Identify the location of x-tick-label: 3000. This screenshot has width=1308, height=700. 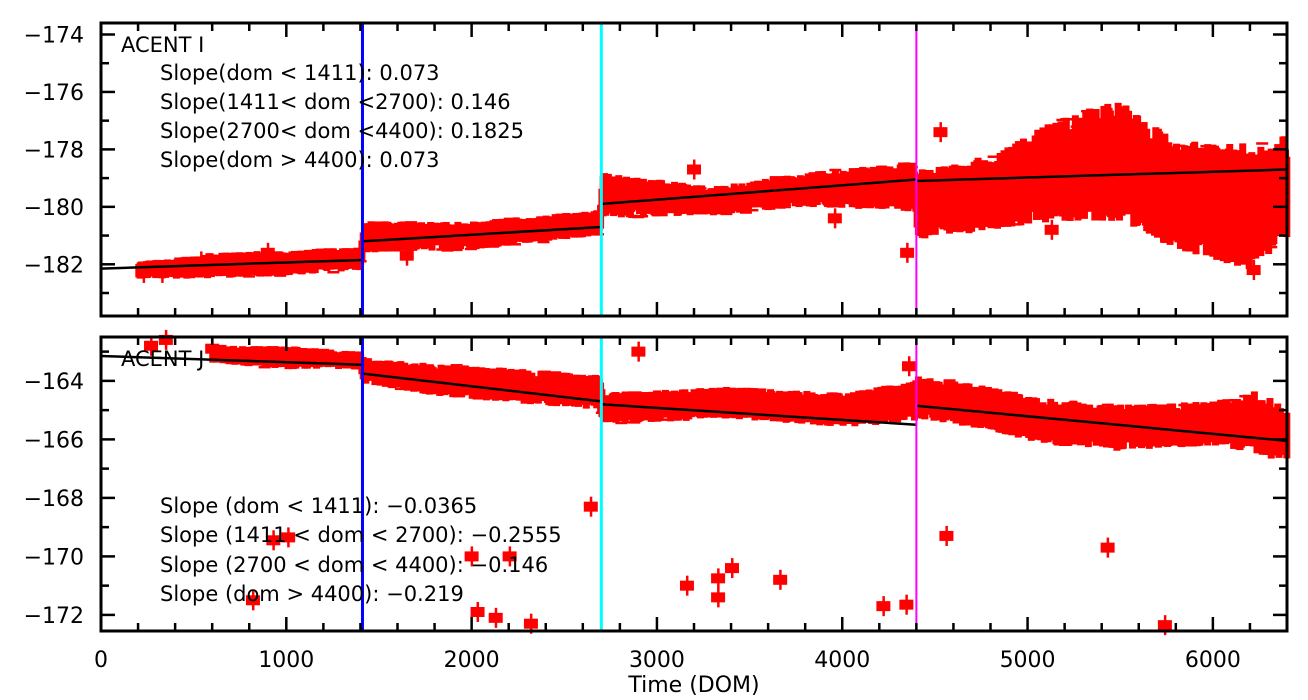
(657, 660).